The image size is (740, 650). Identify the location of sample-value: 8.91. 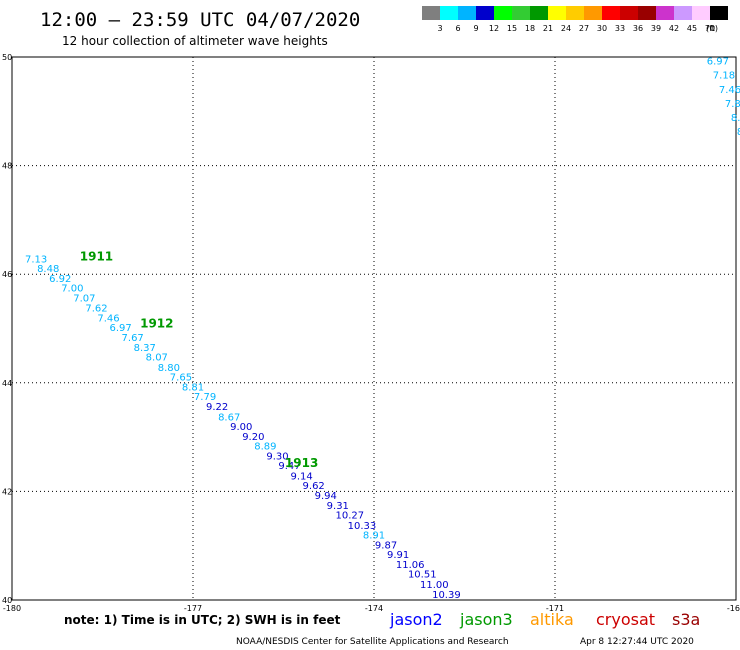
(374, 536).